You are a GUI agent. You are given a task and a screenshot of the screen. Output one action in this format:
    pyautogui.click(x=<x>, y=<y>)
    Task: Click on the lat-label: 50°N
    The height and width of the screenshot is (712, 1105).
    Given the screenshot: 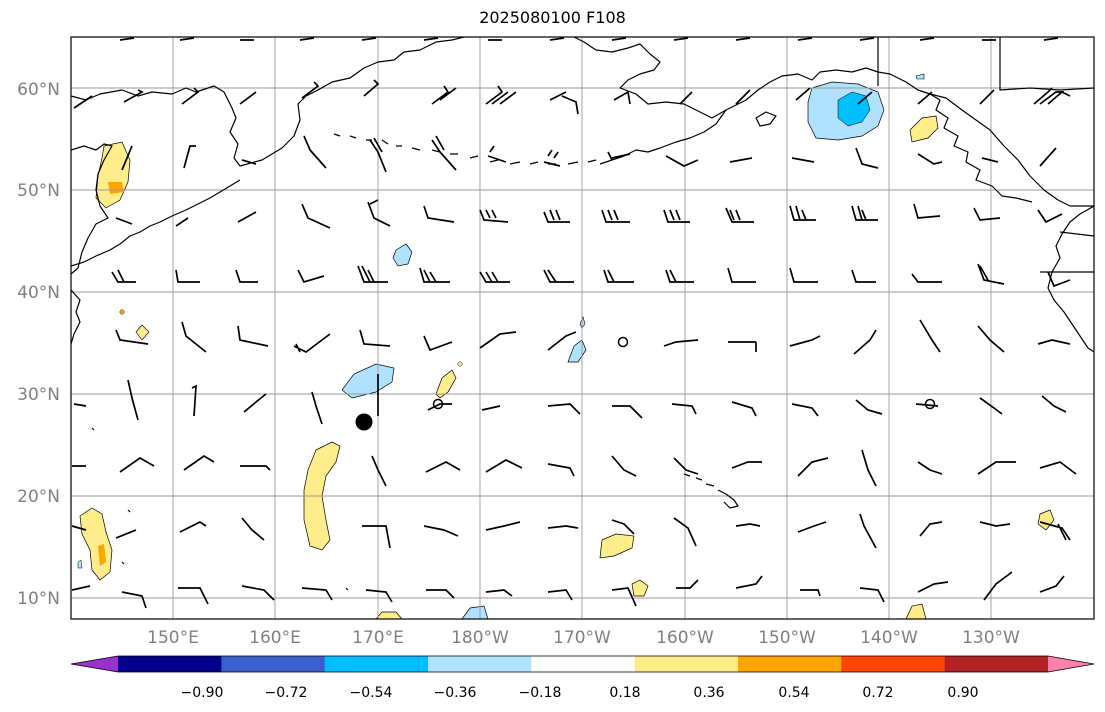 What is the action you would take?
    pyautogui.click(x=38, y=191)
    